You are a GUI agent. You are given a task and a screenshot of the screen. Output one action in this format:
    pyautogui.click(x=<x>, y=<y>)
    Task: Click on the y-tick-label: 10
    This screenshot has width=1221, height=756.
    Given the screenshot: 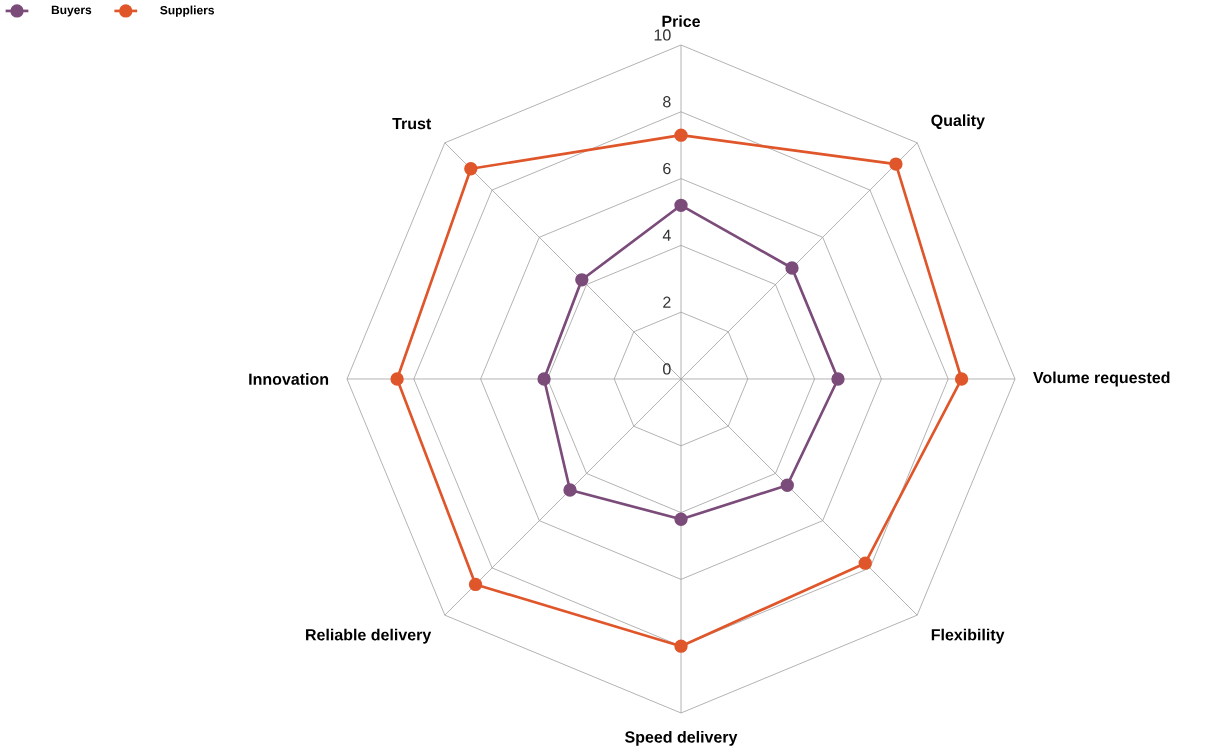 What is the action you would take?
    pyautogui.click(x=662, y=35)
    